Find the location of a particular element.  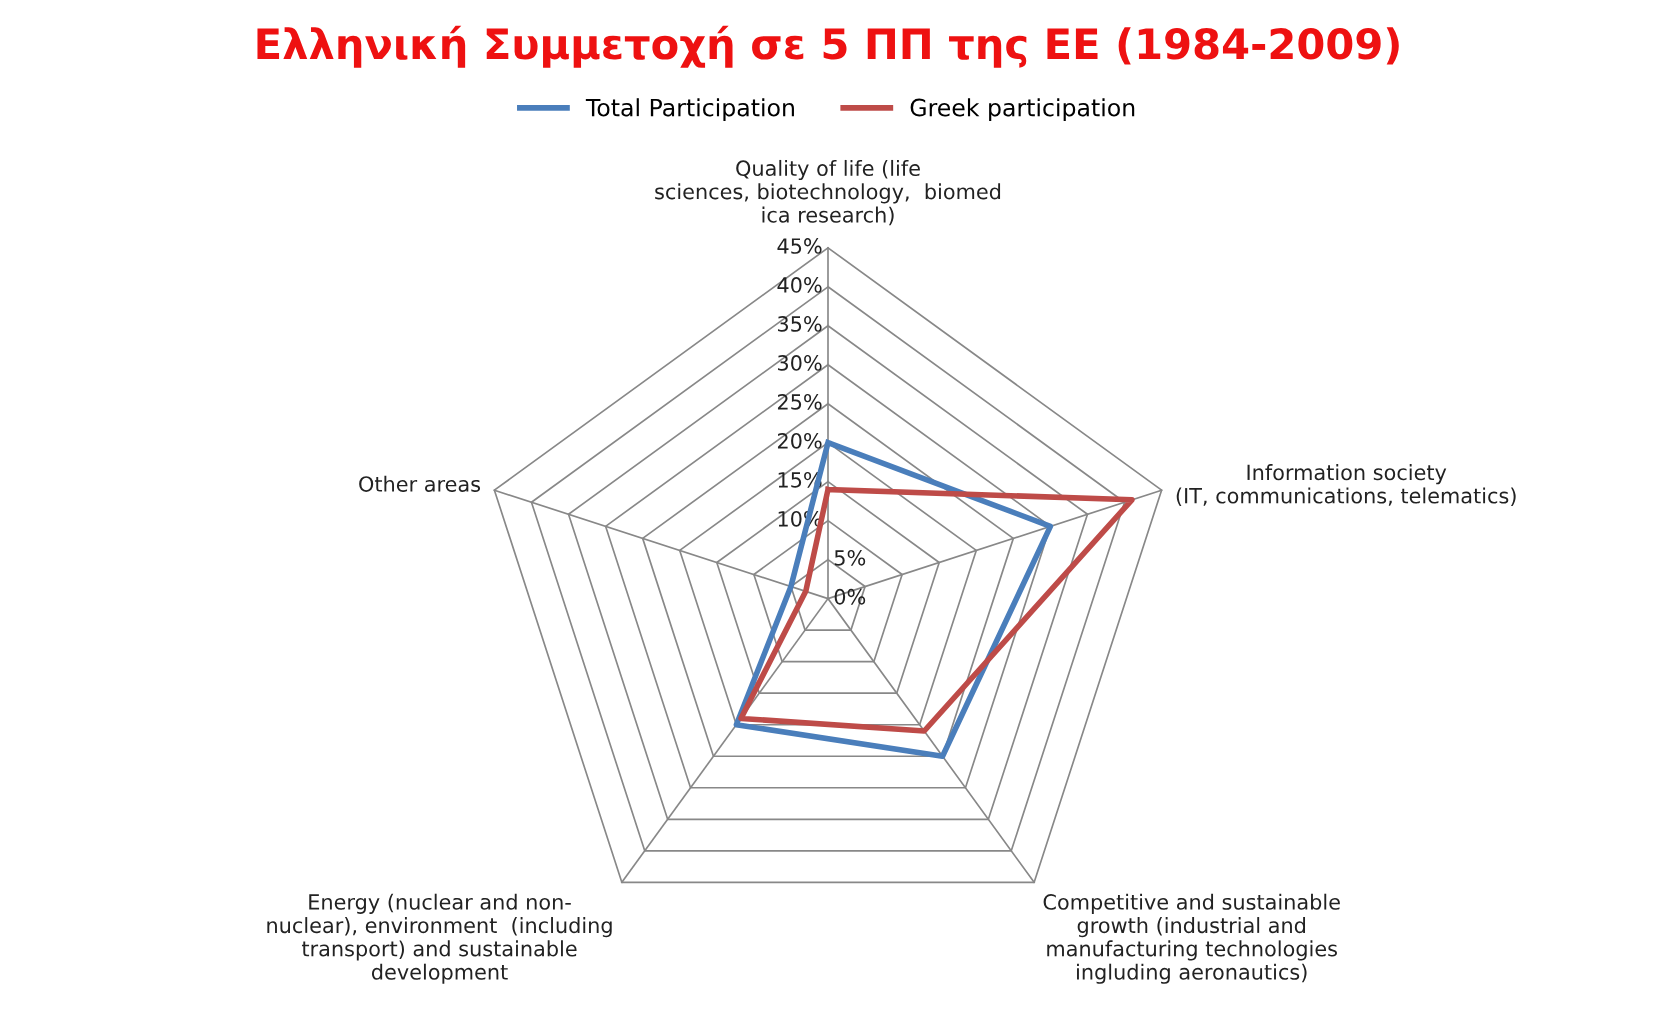

y-tick-label: 0% is located at coordinates (850, 596).